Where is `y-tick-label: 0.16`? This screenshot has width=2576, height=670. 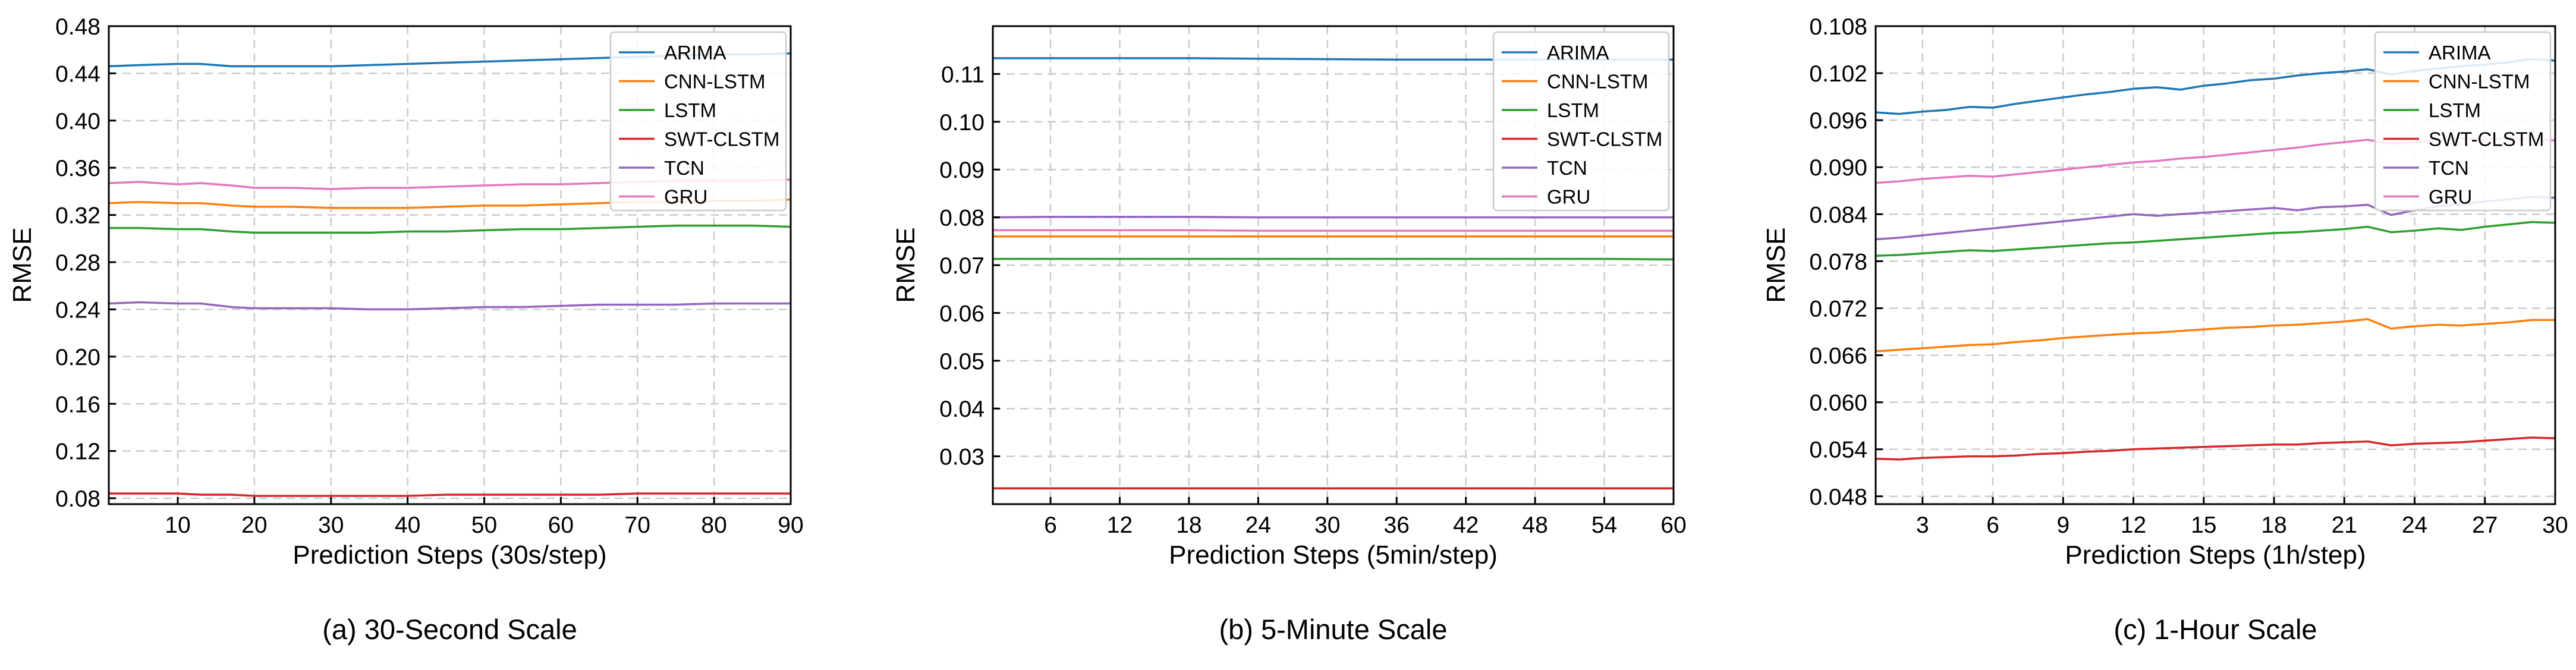
y-tick-label: 0.16 is located at coordinates (77, 404).